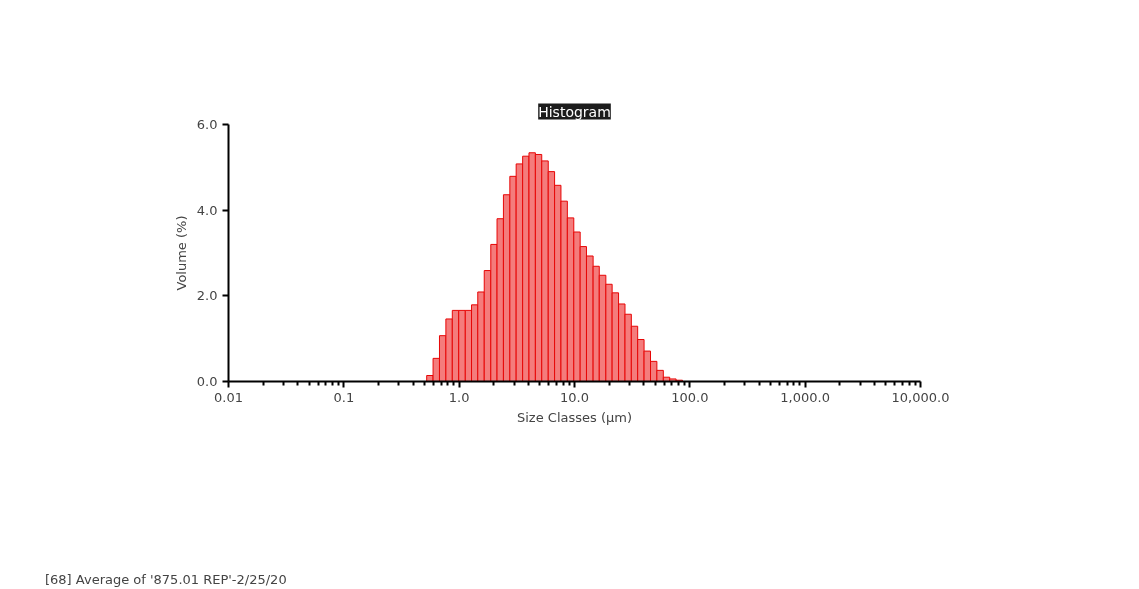 The height and width of the screenshot is (589, 1139). Describe the element at coordinates (228, 397) in the screenshot. I see `x-tick-label: 0.01` at that location.